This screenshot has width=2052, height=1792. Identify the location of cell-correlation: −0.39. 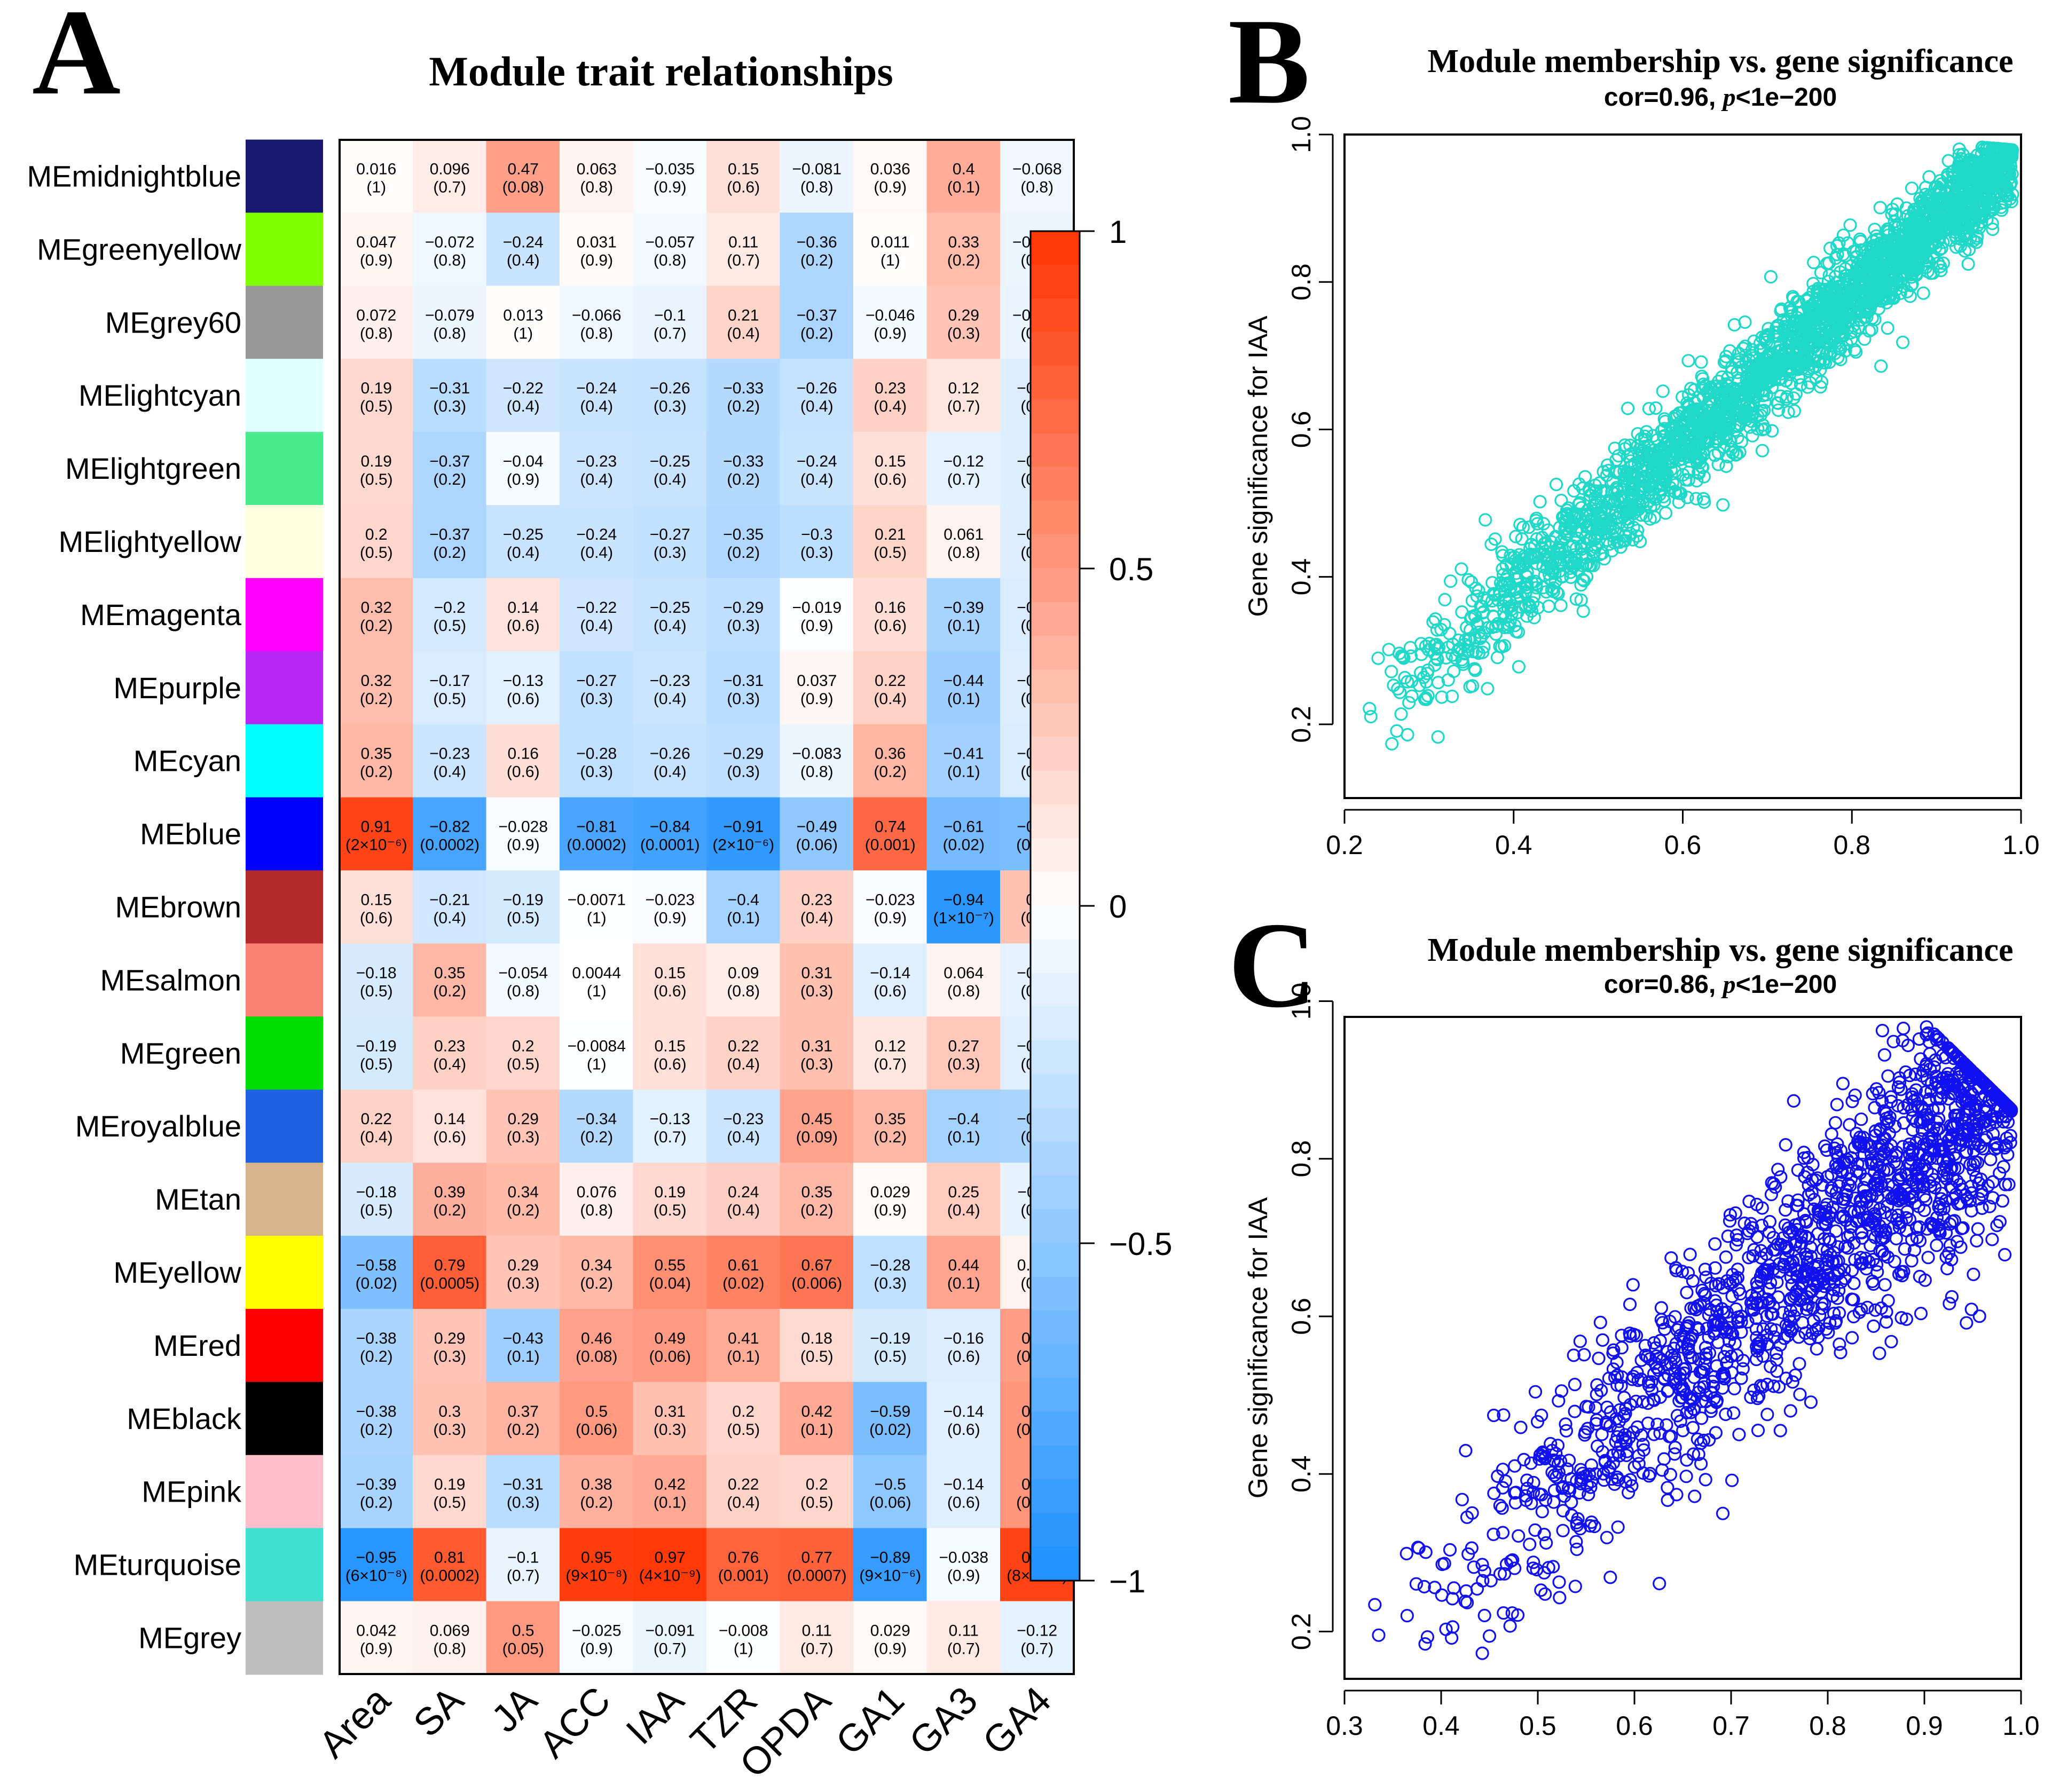
(964, 608).